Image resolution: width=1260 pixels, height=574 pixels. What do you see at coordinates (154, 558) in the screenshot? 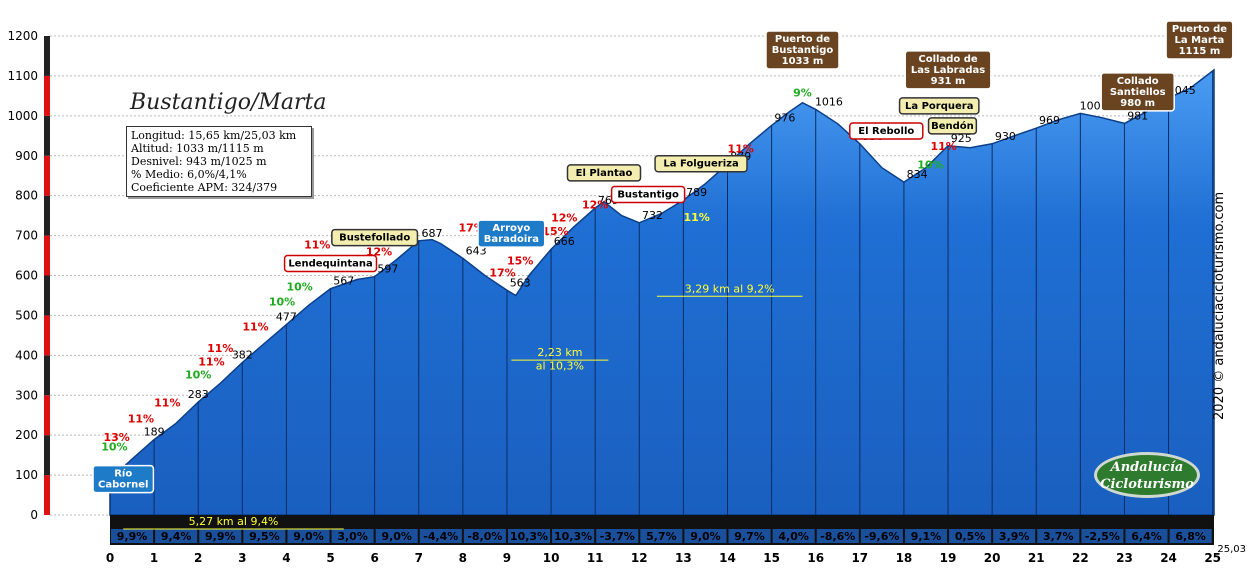
I see `x-tick-label: 1` at bounding box center [154, 558].